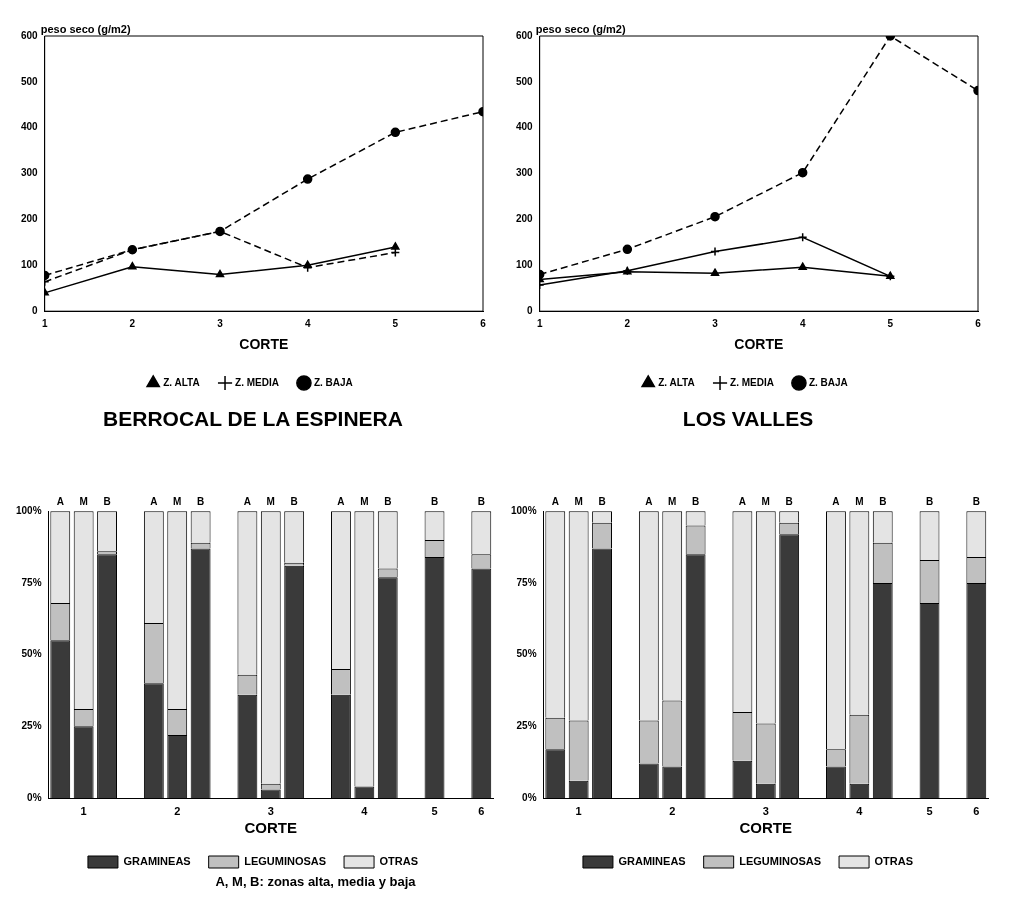 The image size is (1015, 918). What do you see at coordinates (253, 419) in the screenshot?
I see `chart-title: BERROCAL DE LA ESPINERA` at bounding box center [253, 419].